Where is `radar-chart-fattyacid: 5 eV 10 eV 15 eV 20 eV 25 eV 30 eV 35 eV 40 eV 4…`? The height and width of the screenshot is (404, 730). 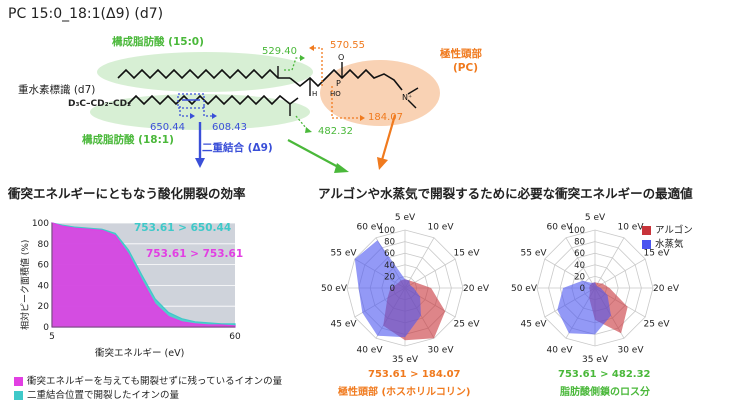 radar-chart-fattyacid: 5 eV 10 eV 15 eV 20 eV 25 eV 30 eV 35 eV 40 eV 4… is located at coordinates (595, 289).